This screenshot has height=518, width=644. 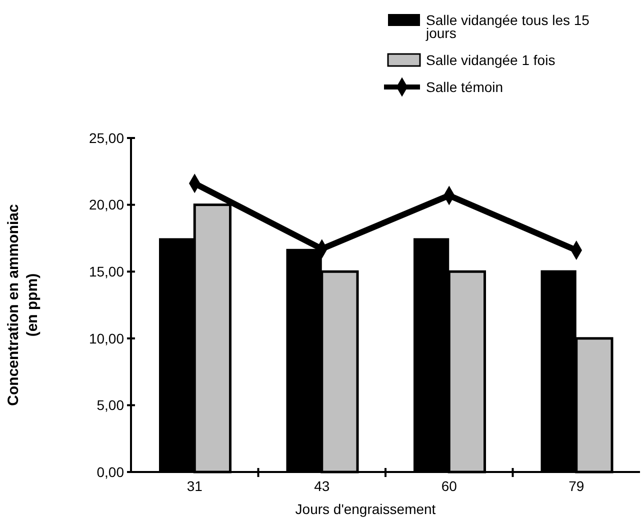 What do you see at coordinates (106, 204) in the screenshot?
I see `y-tick-label: 20,00` at bounding box center [106, 204].